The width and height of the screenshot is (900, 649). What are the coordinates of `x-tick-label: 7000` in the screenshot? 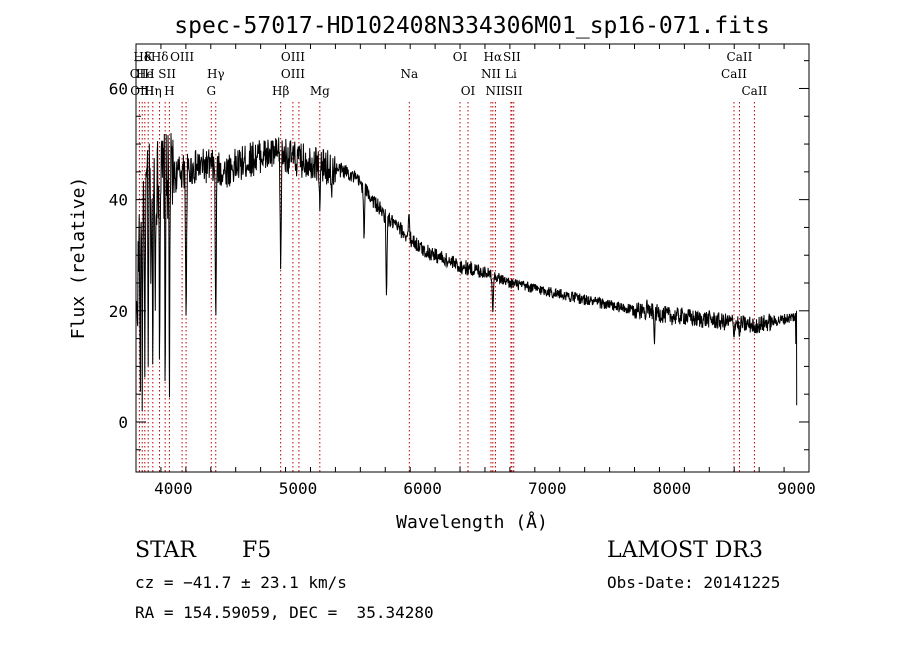 It's located at (547, 488).